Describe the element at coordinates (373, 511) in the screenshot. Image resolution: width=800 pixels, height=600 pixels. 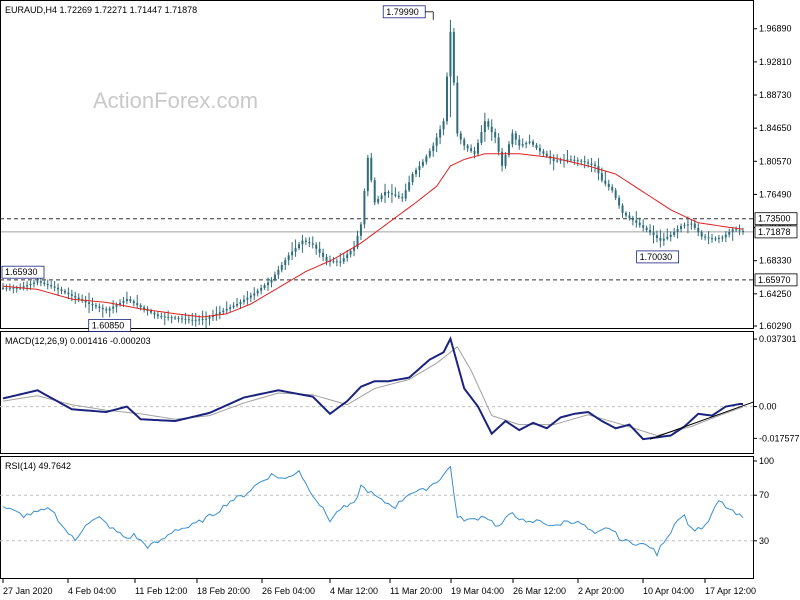
I see `rsi-line` at that location.